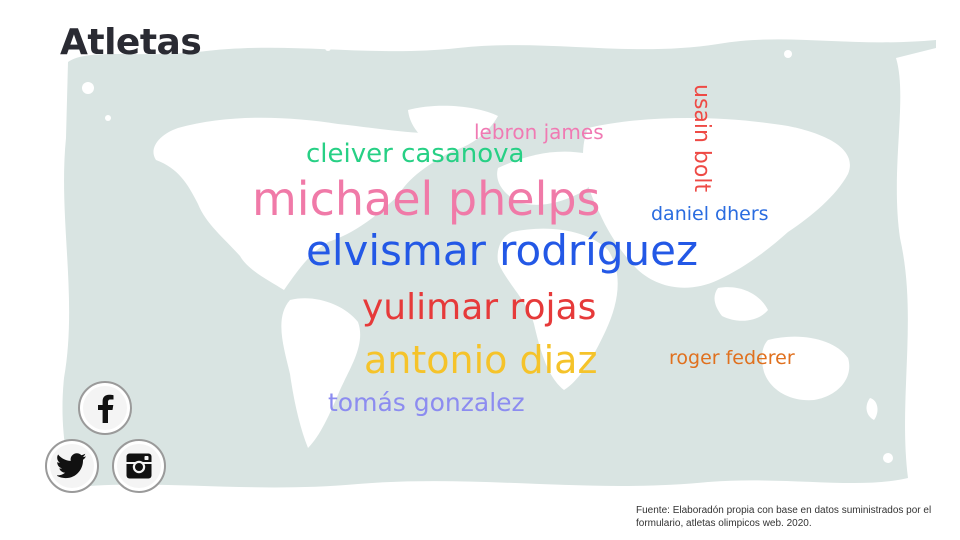  I want to click on australia, so click(805, 368).